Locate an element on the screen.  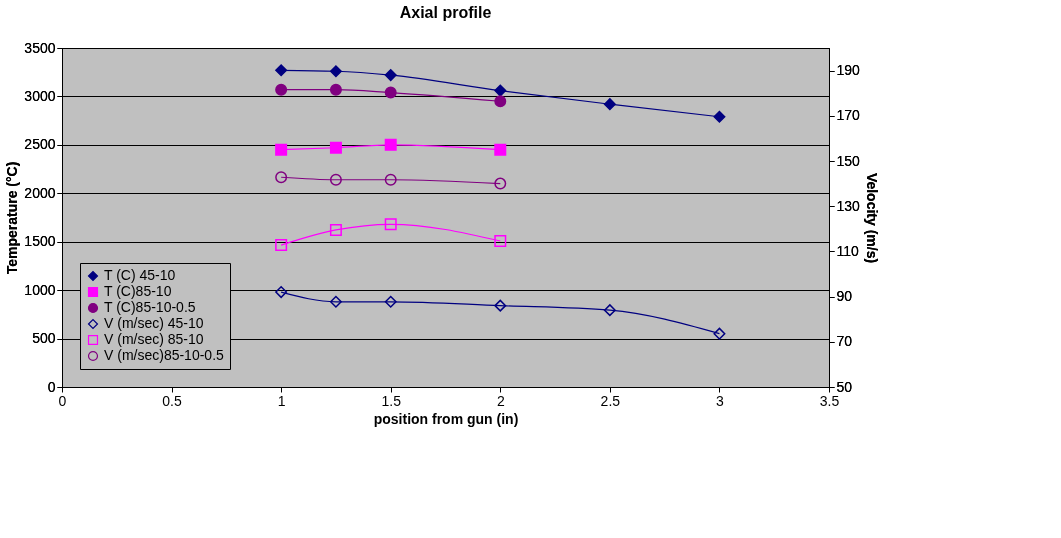
chart-title: Axial profile is located at coordinates (445, 12).